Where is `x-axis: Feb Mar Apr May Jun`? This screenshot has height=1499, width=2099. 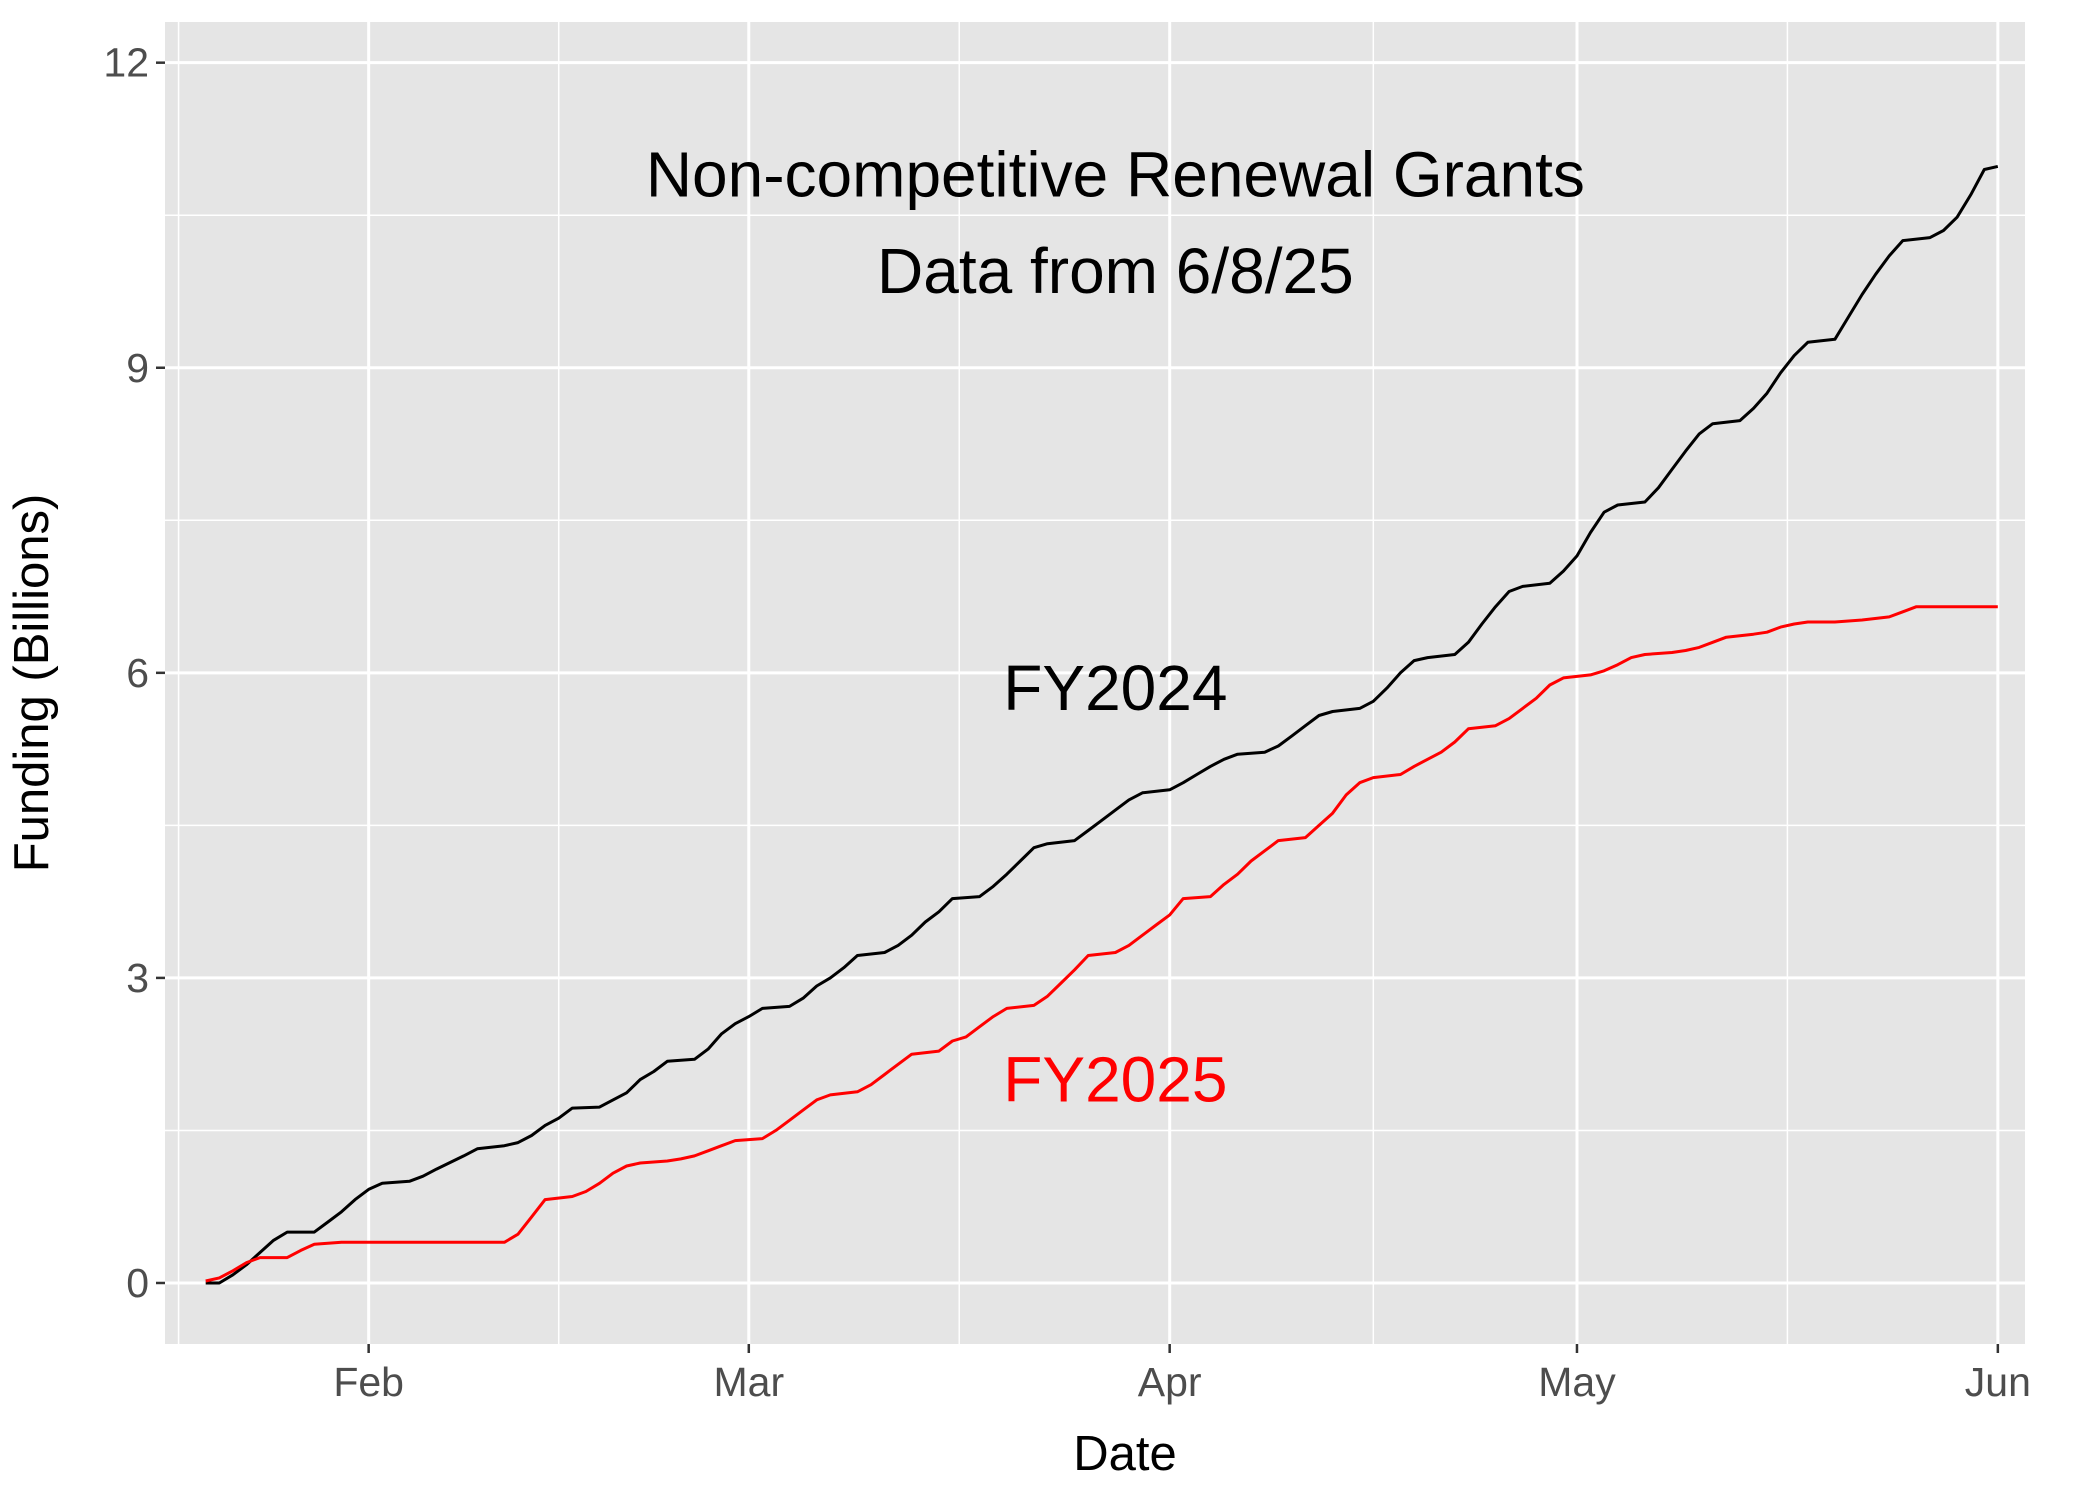
x-axis: Feb Mar Apr May Jun is located at coordinates (1182, 1374).